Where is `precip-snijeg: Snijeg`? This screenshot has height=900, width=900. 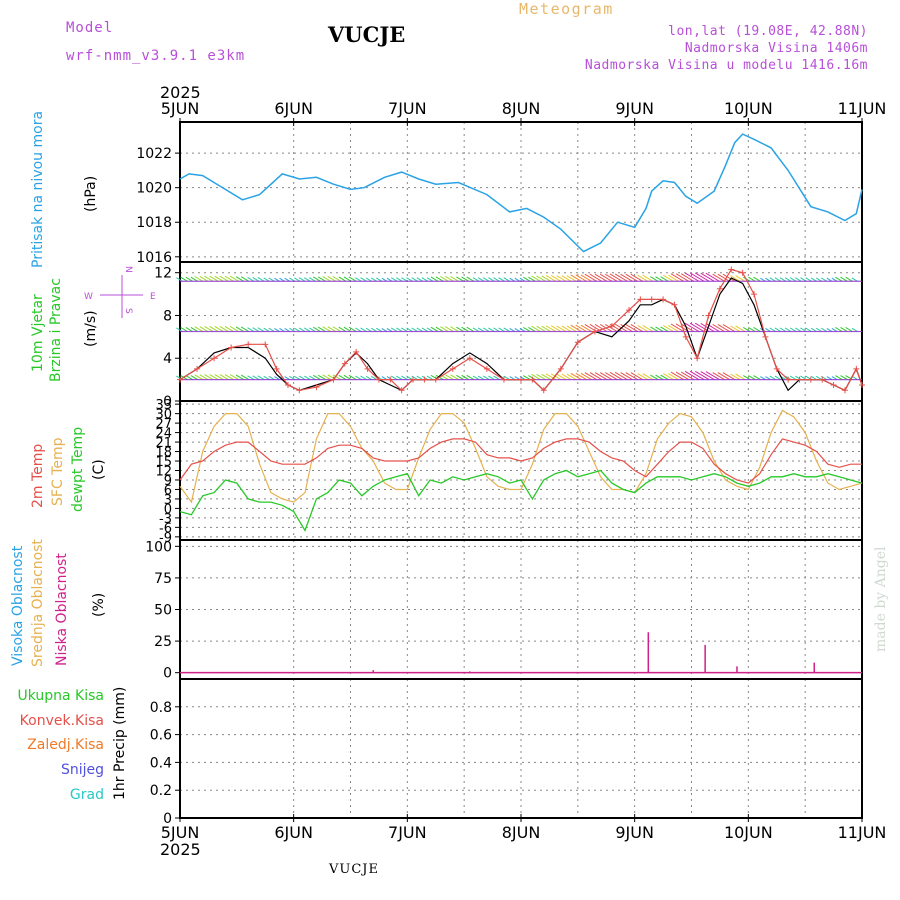
precip-snijeg: Snijeg is located at coordinates (82, 770).